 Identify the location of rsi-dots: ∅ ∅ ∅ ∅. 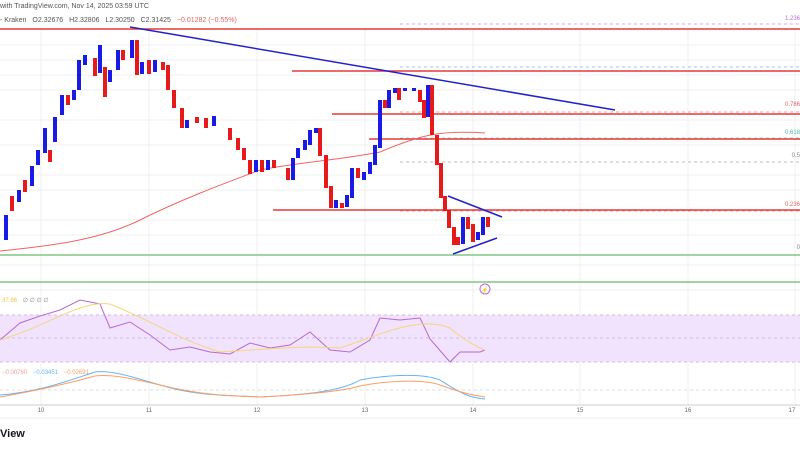
(35, 301).